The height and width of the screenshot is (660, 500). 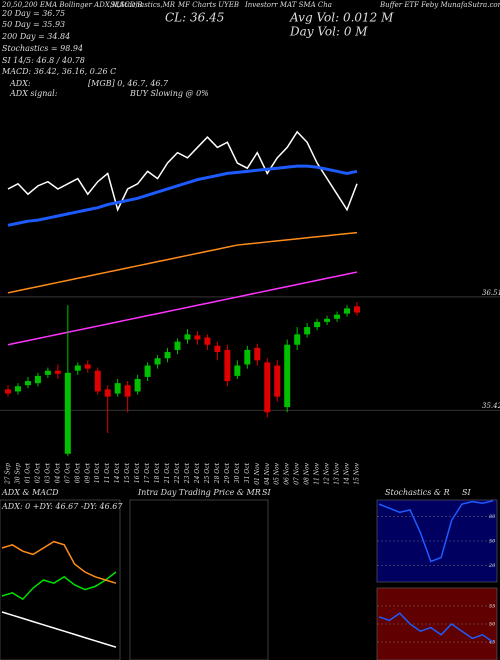 I want to click on x-tick-label: 06 Nov, so click(x=287, y=473).